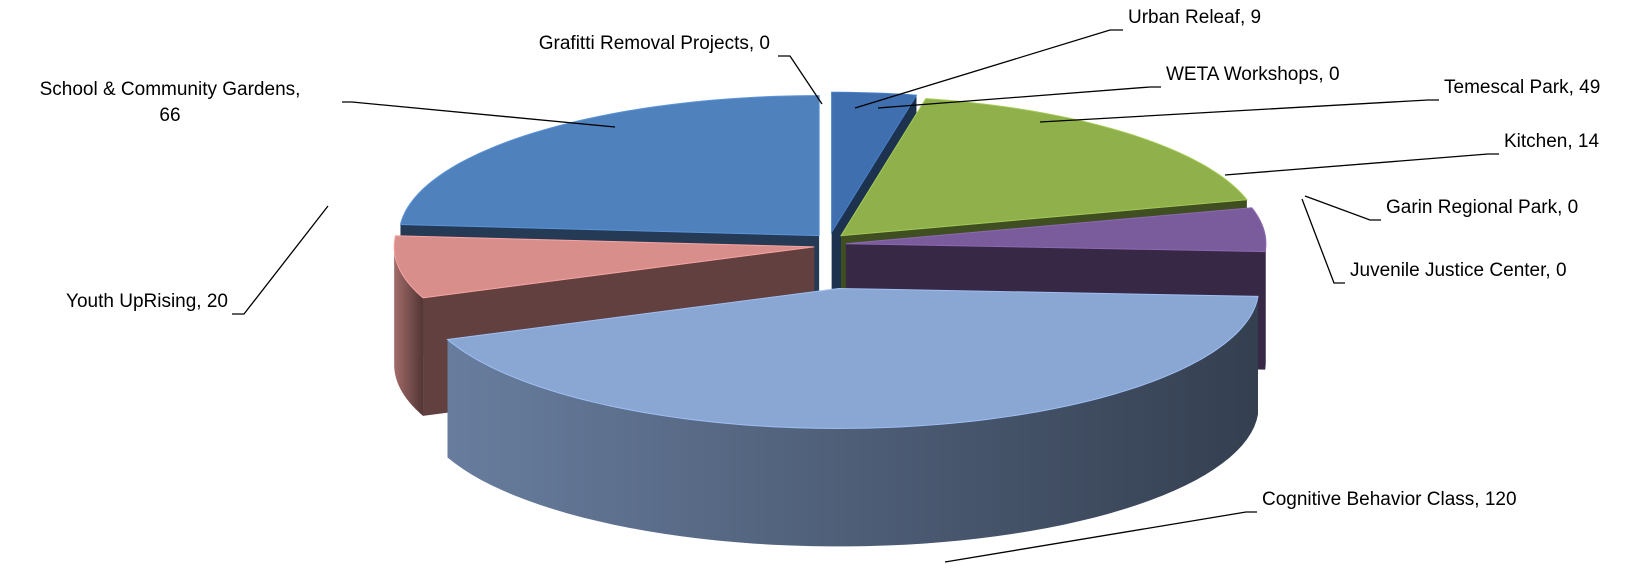  What do you see at coordinates (1195, 17) in the screenshot?
I see `data-label: Urban Releaf, 9` at bounding box center [1195, 17].